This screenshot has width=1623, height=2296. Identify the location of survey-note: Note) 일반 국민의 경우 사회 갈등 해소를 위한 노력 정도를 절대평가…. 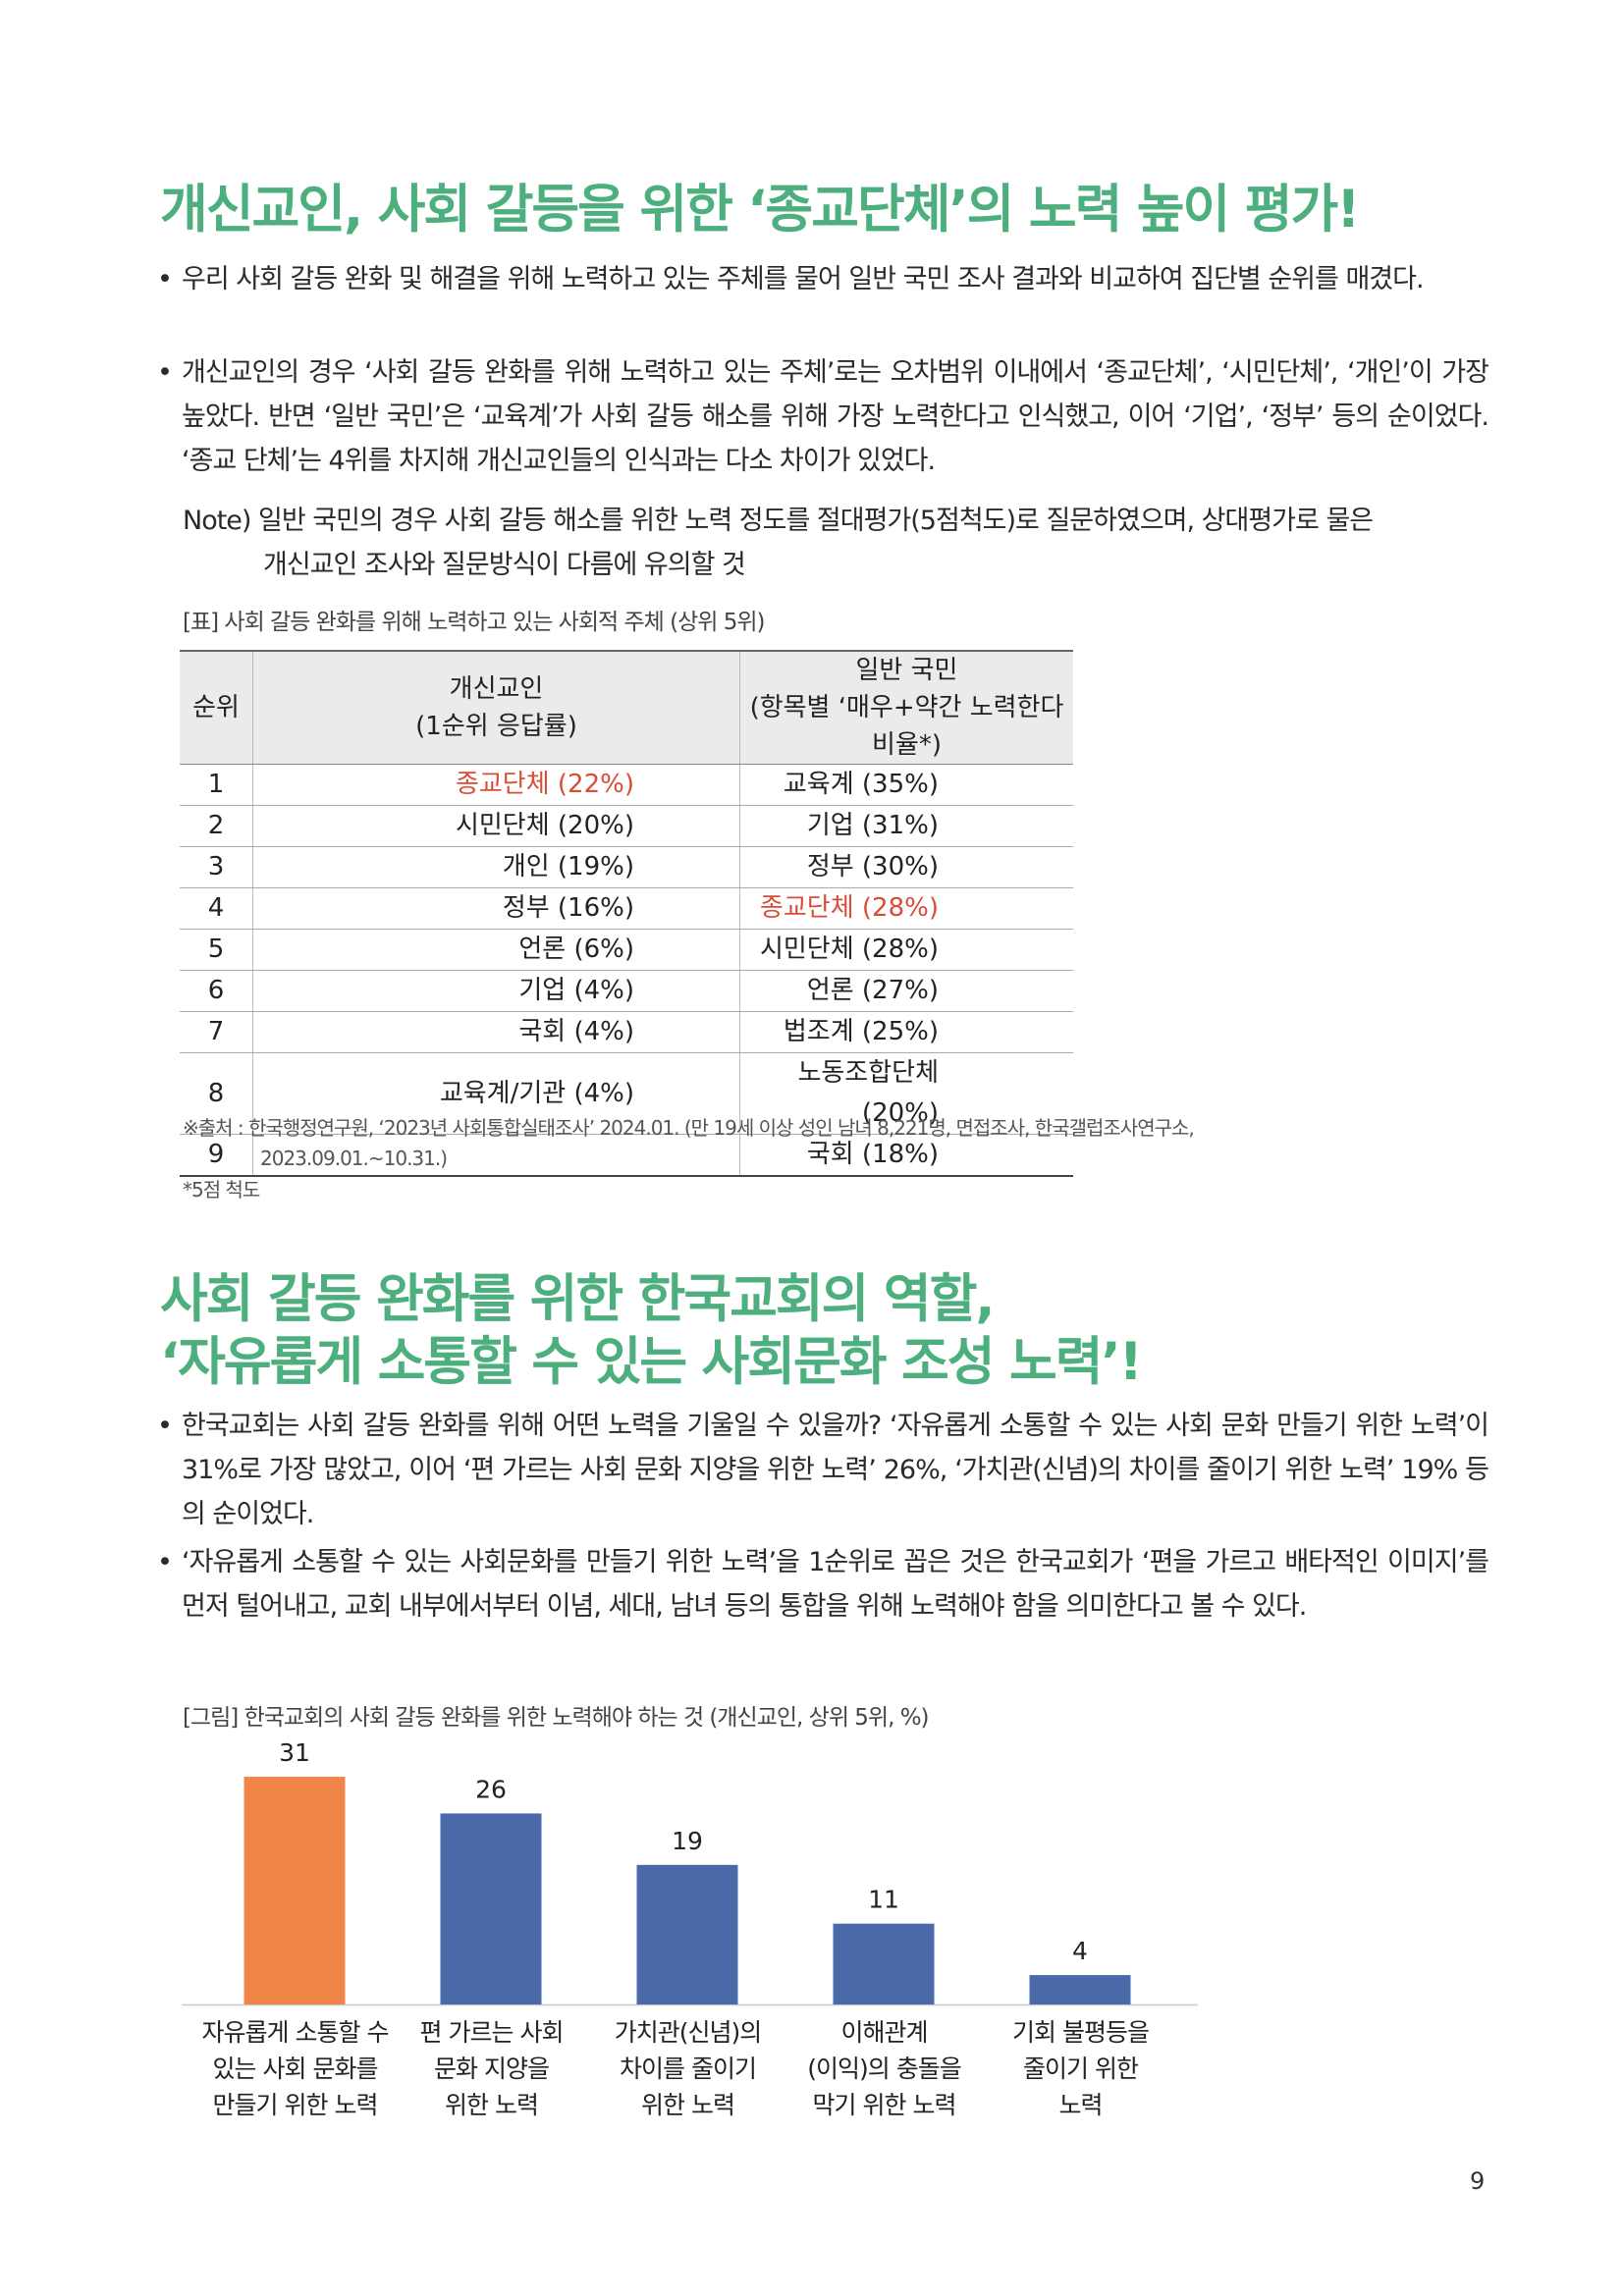
(835, 543).